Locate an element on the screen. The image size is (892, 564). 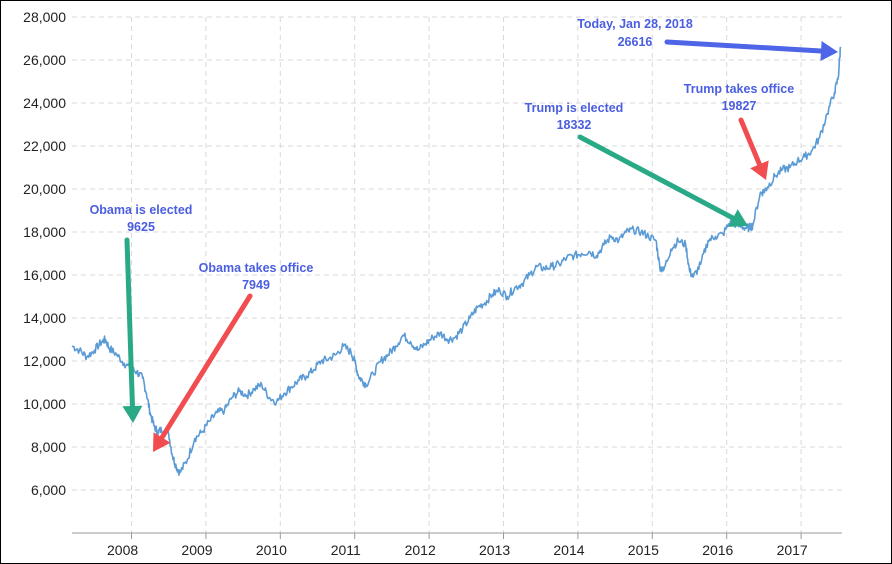
annotation-value: 18332 is located at coordinates (574, 125).